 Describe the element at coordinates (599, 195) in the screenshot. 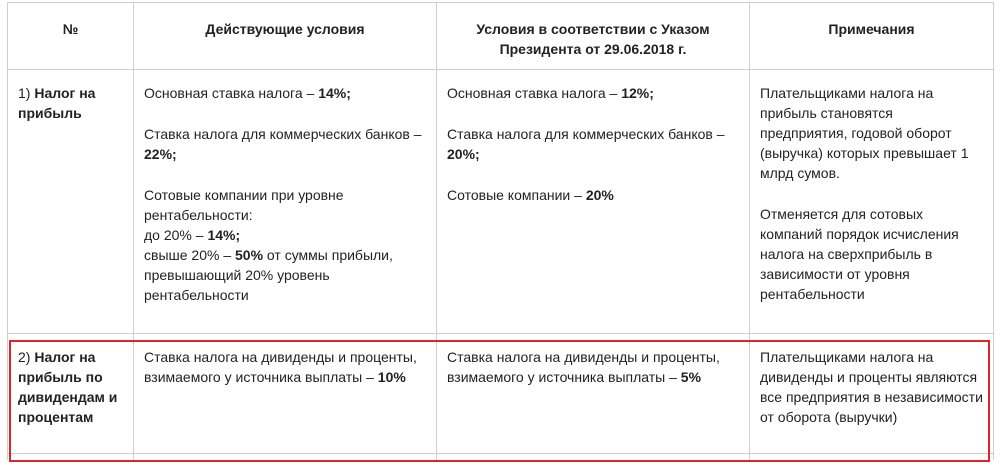

I see `cell-value: 20%` at that location.